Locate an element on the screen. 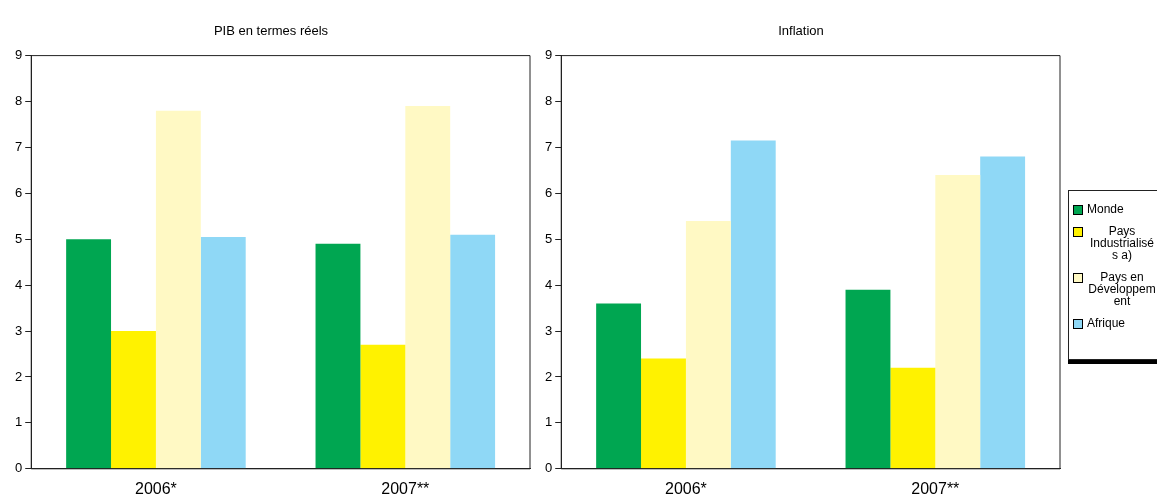 Image resolution: width=1169 pixels, height=502 pixels. legend-label: Monde is located at coordinates (1105, 209).